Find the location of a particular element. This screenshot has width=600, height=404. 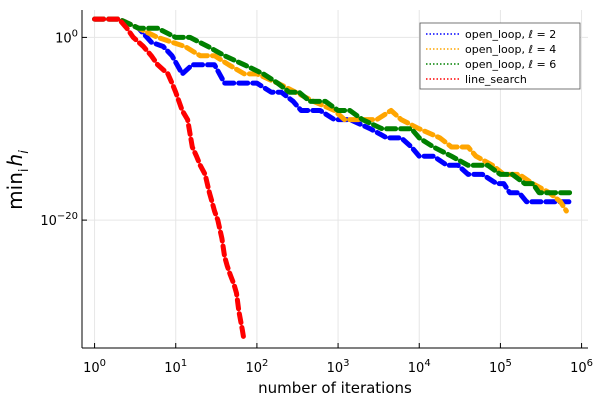

y-label-var: h is located at coordinates (15, 160).